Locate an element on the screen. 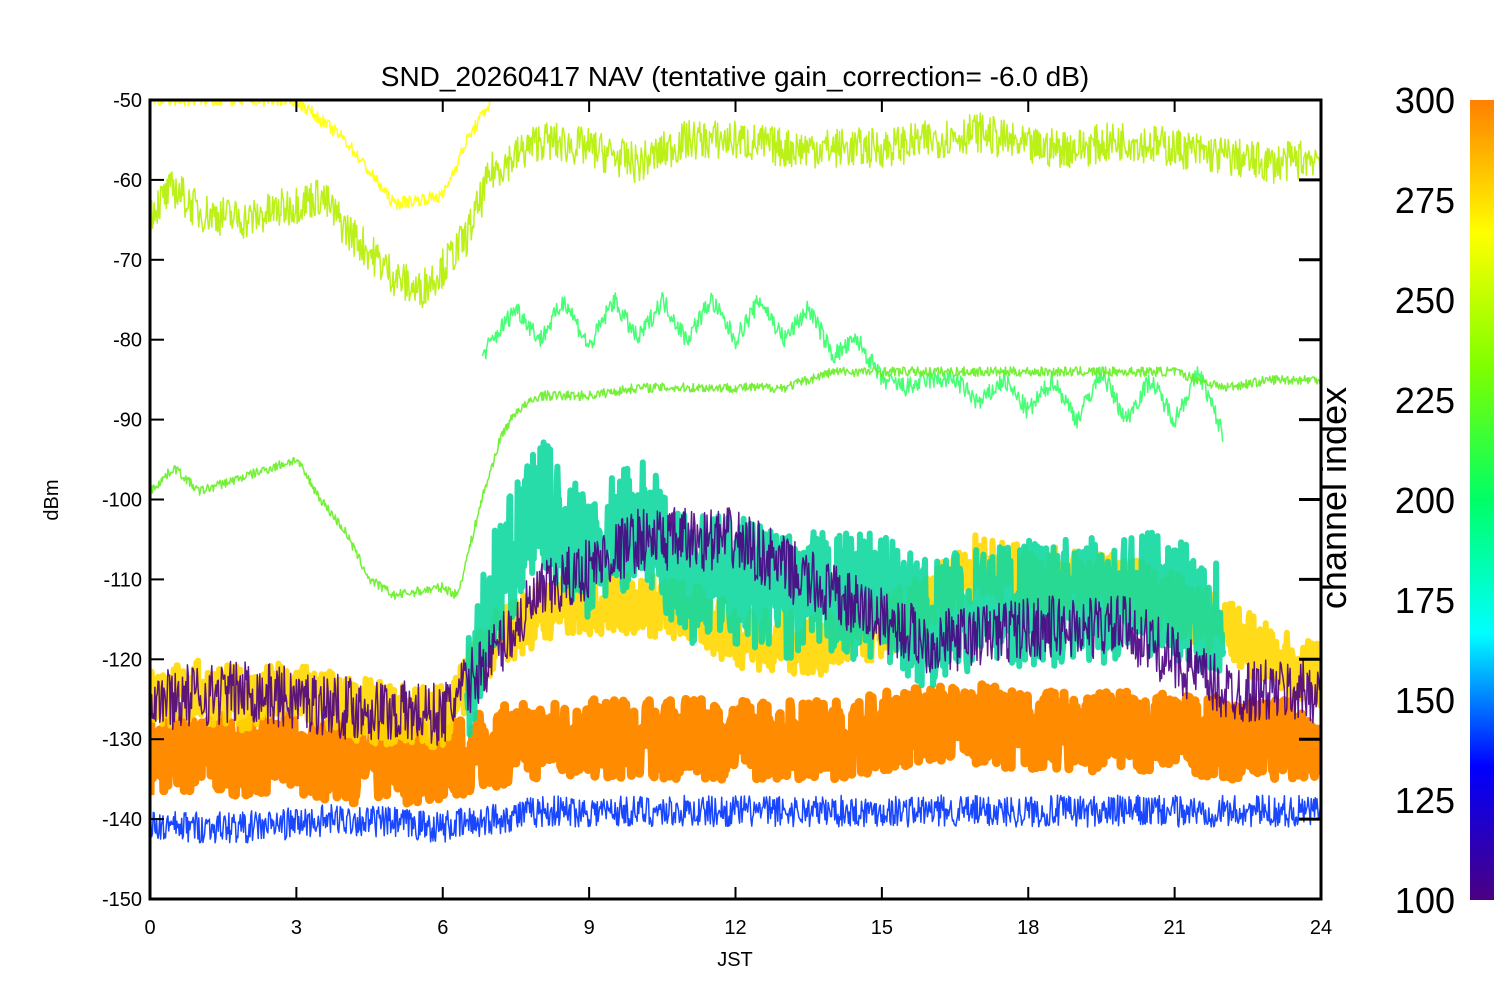  x-tick-label-7: 21 is located at coordinates (1175, 928).